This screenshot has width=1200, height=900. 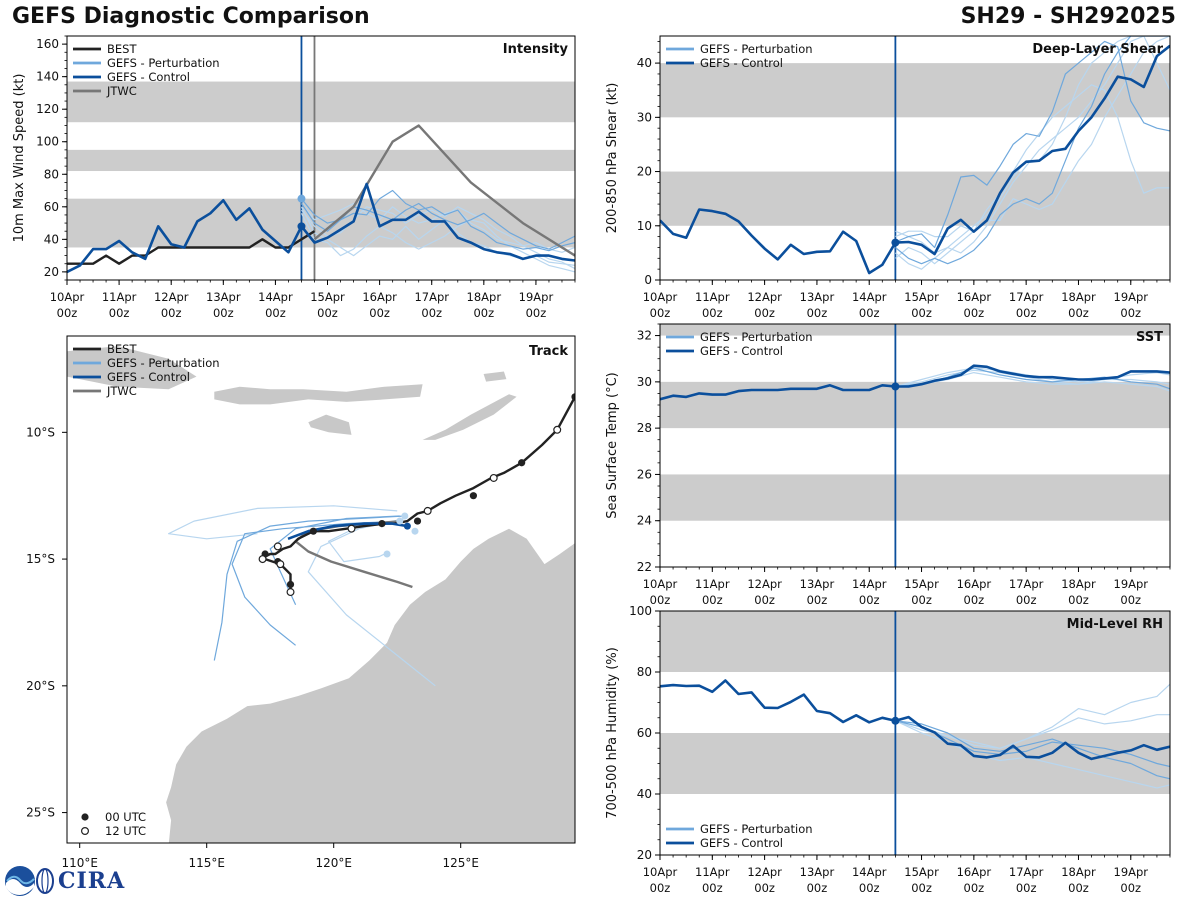 I want to click on wetar-island, so click(x=495, y=376).